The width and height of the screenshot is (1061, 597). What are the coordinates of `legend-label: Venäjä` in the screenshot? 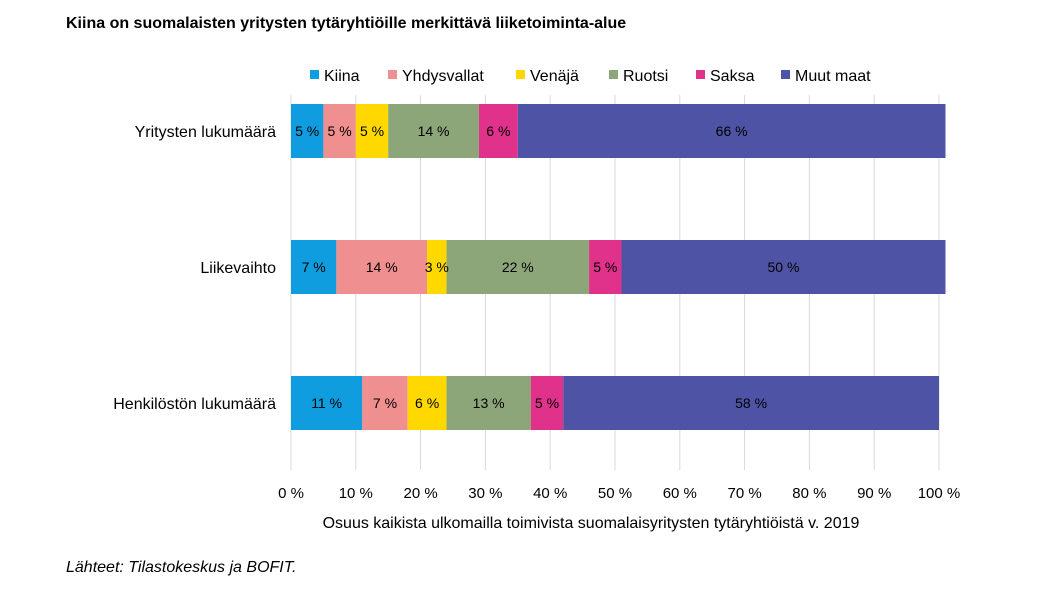 It's located at (554, 76).